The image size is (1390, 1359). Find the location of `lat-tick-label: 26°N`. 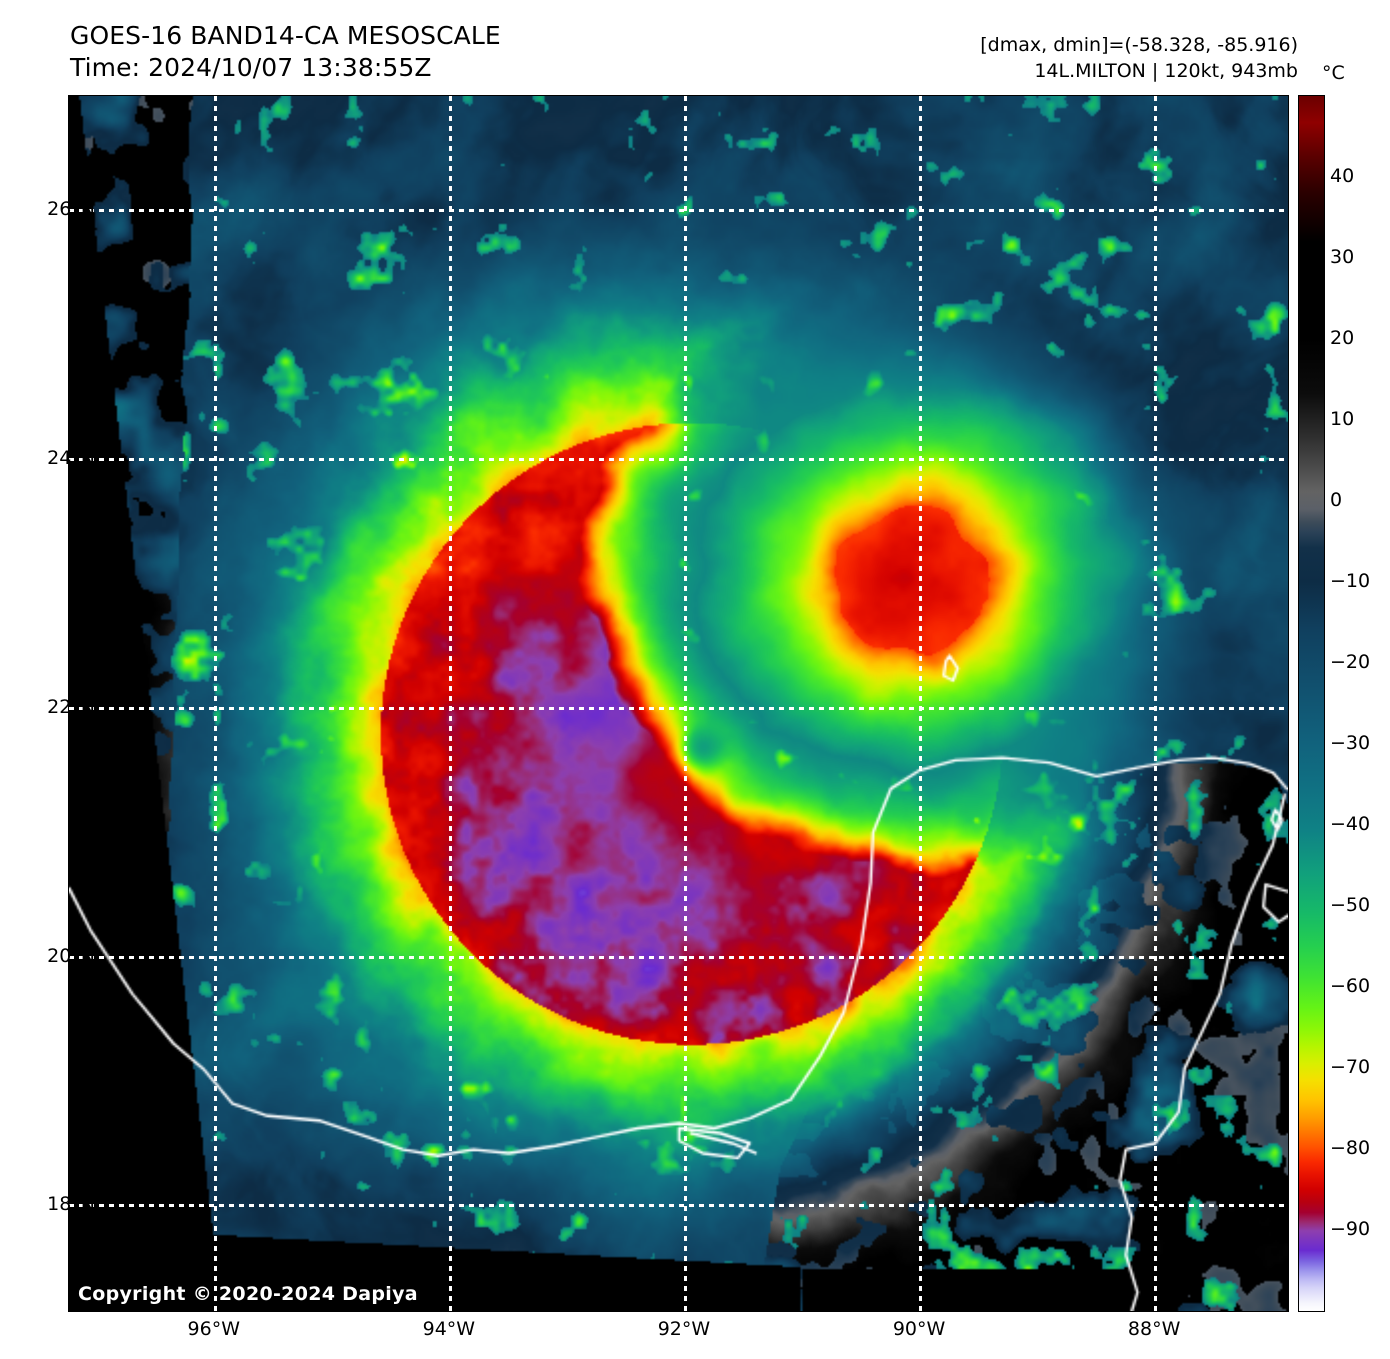

lat-tick-label: 26°N is located at coordinates (71, 209).